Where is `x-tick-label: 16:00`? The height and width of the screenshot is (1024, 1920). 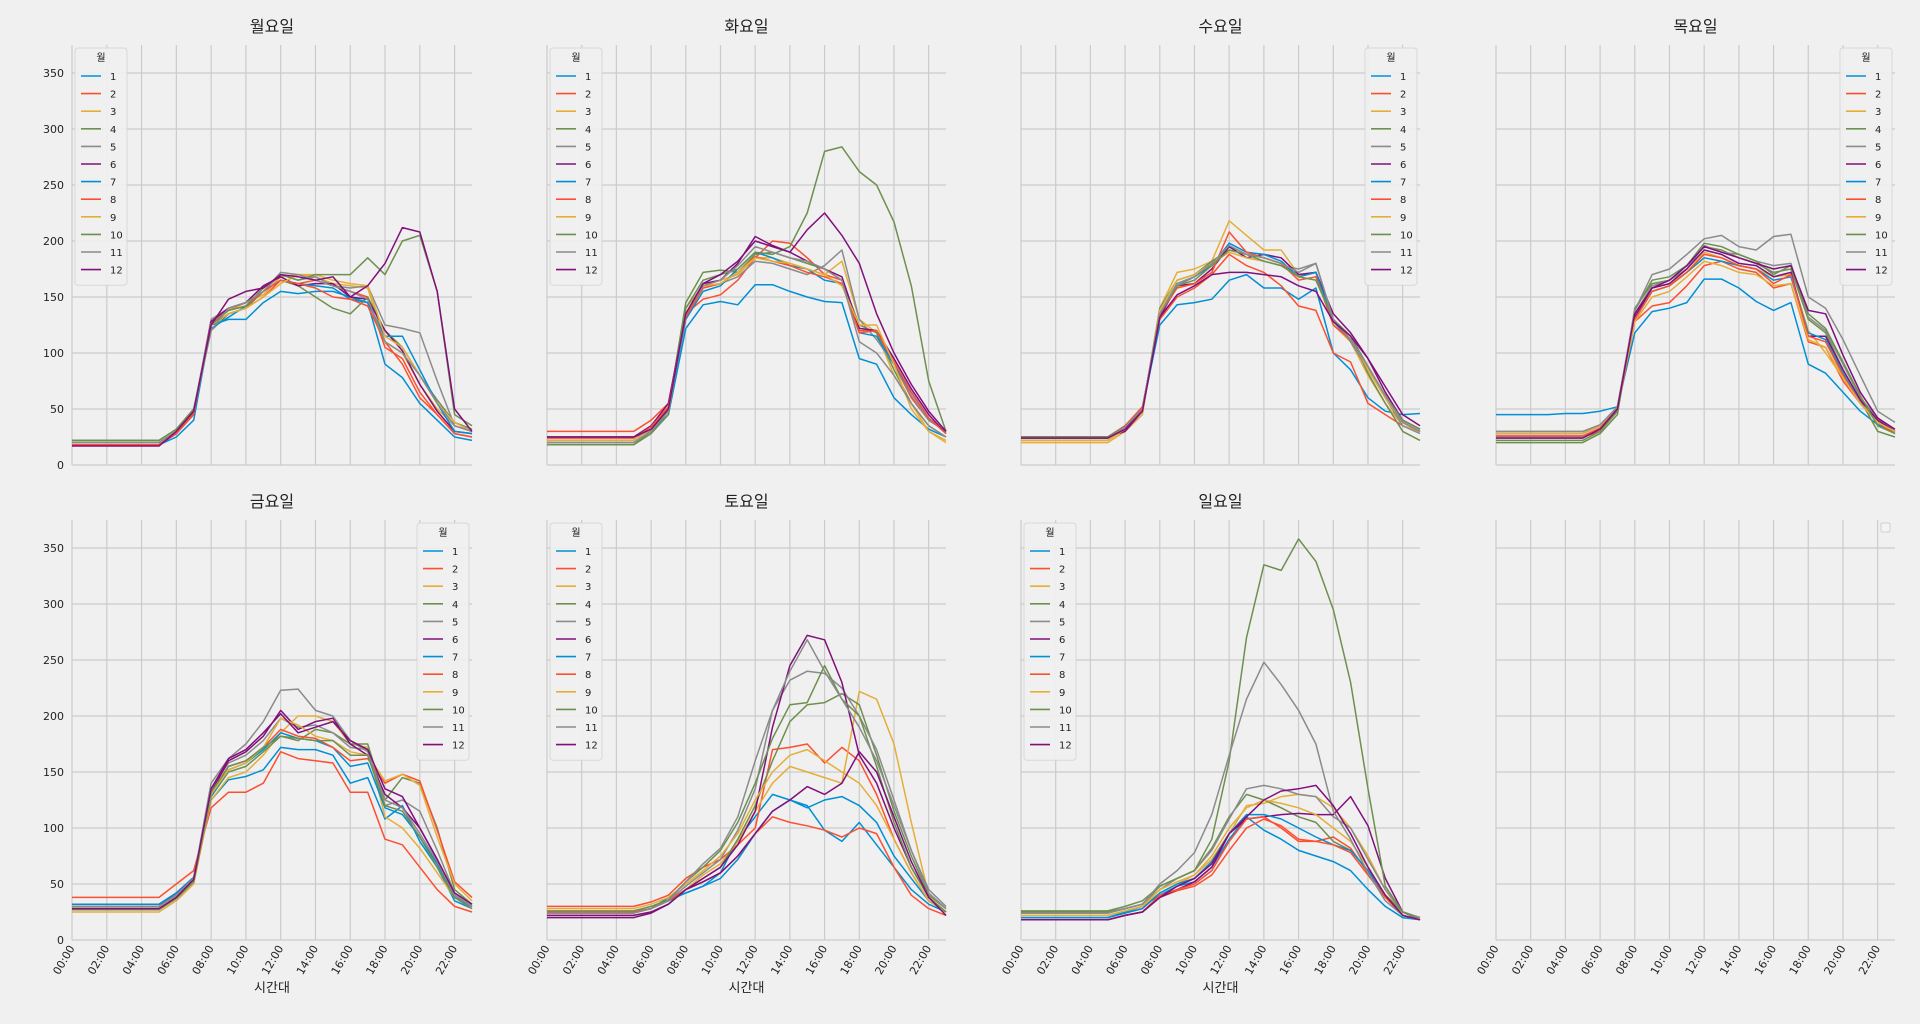 x-tick-label: 16:00 is located at coordinates (1290, 960).